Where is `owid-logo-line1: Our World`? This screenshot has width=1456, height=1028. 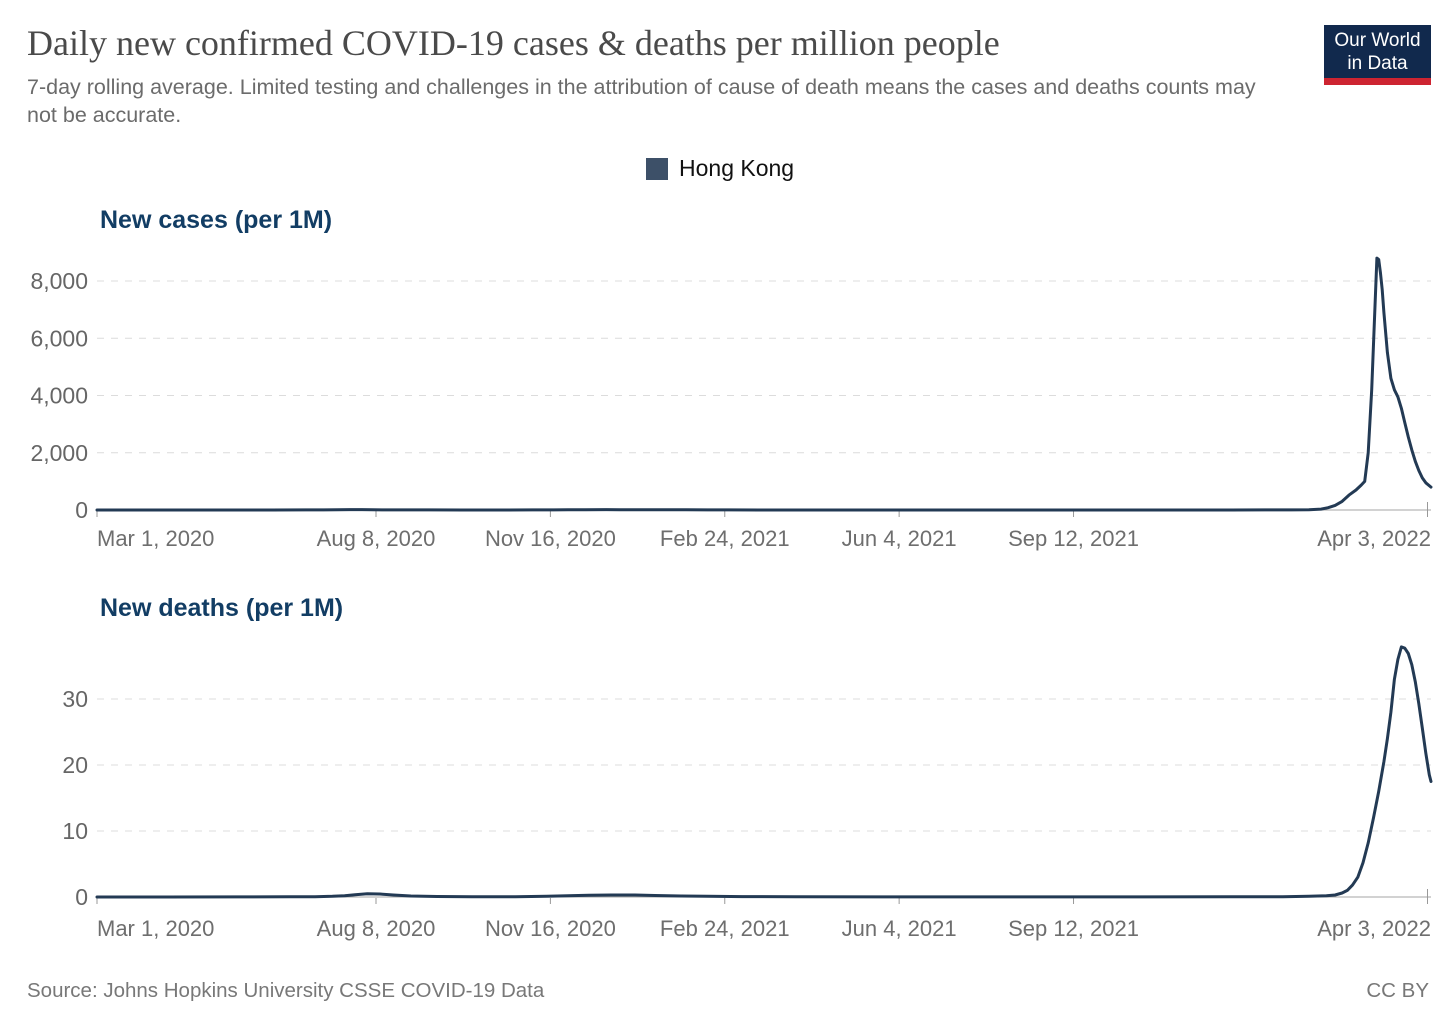 owid-logo-line1: Our World is located at coordinates (1377, 40).